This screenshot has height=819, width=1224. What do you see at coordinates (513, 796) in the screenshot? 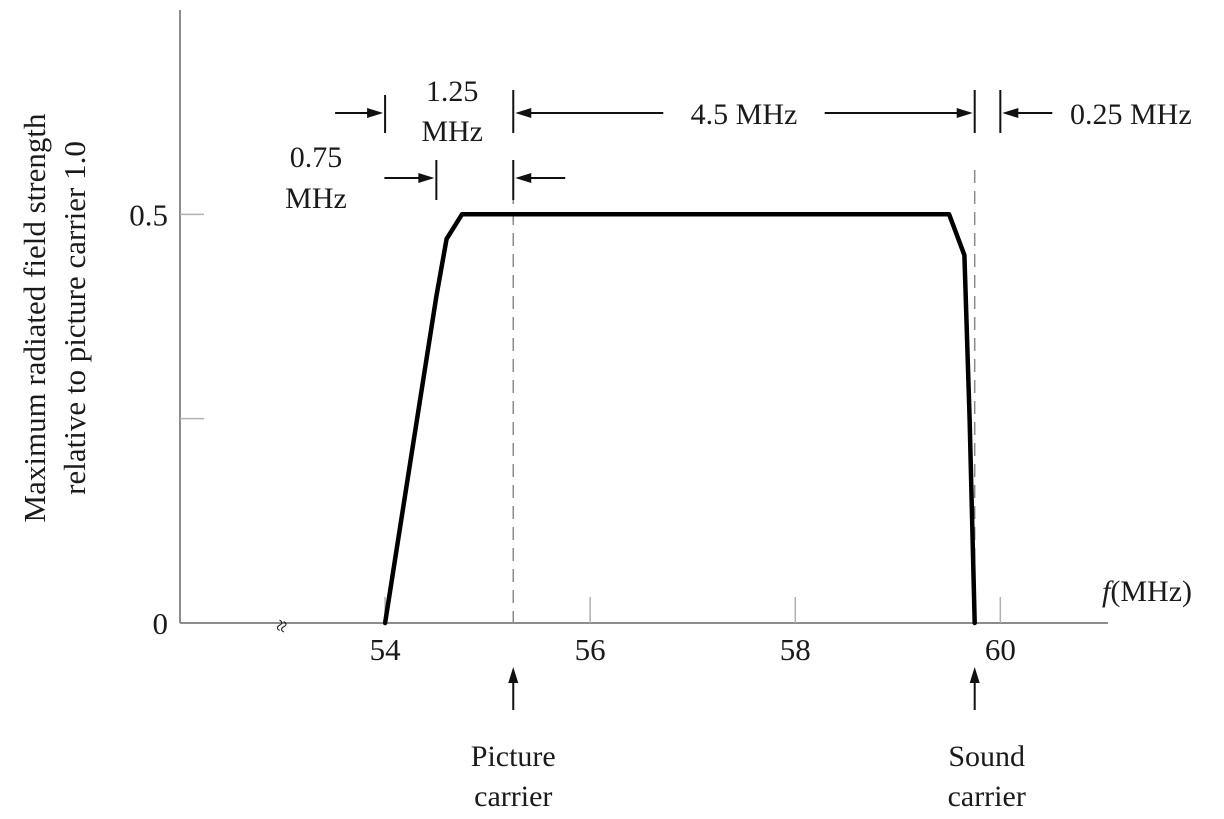
I see `picture-carrier-label-line-2: carrier` at bounding box center [513, 796].